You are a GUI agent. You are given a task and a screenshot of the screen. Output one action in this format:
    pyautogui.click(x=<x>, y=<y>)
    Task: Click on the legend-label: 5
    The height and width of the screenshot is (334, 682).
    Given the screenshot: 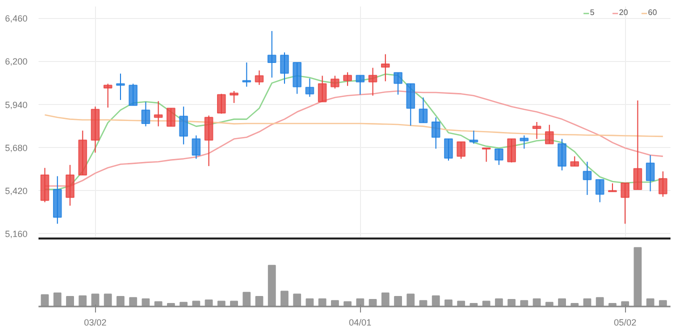 What is the action you would take?
    pyautogui.click(x=593, y=12)
    